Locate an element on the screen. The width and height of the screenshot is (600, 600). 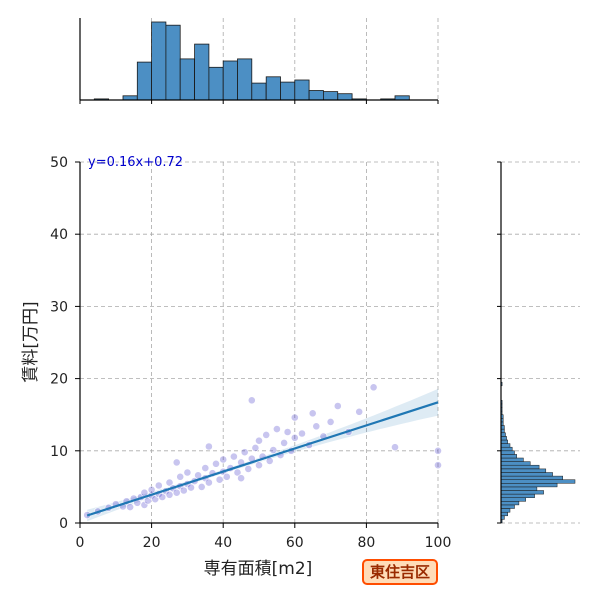
regression-equation: y=0.16x+0.72 is located at coordinates (135, 162).